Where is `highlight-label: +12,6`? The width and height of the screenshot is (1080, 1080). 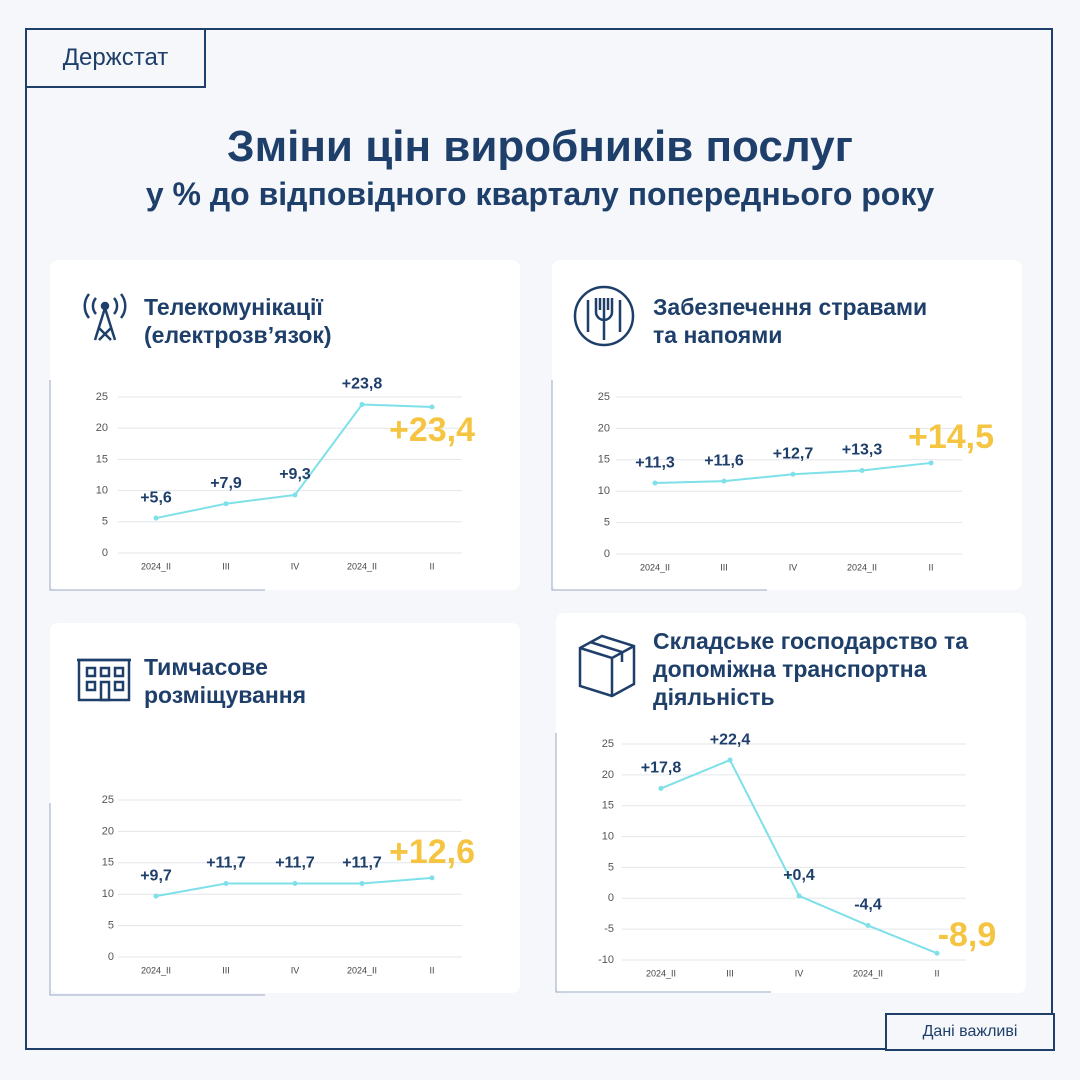
highlight-label: +12,6 is located at coordinates (432, 852).